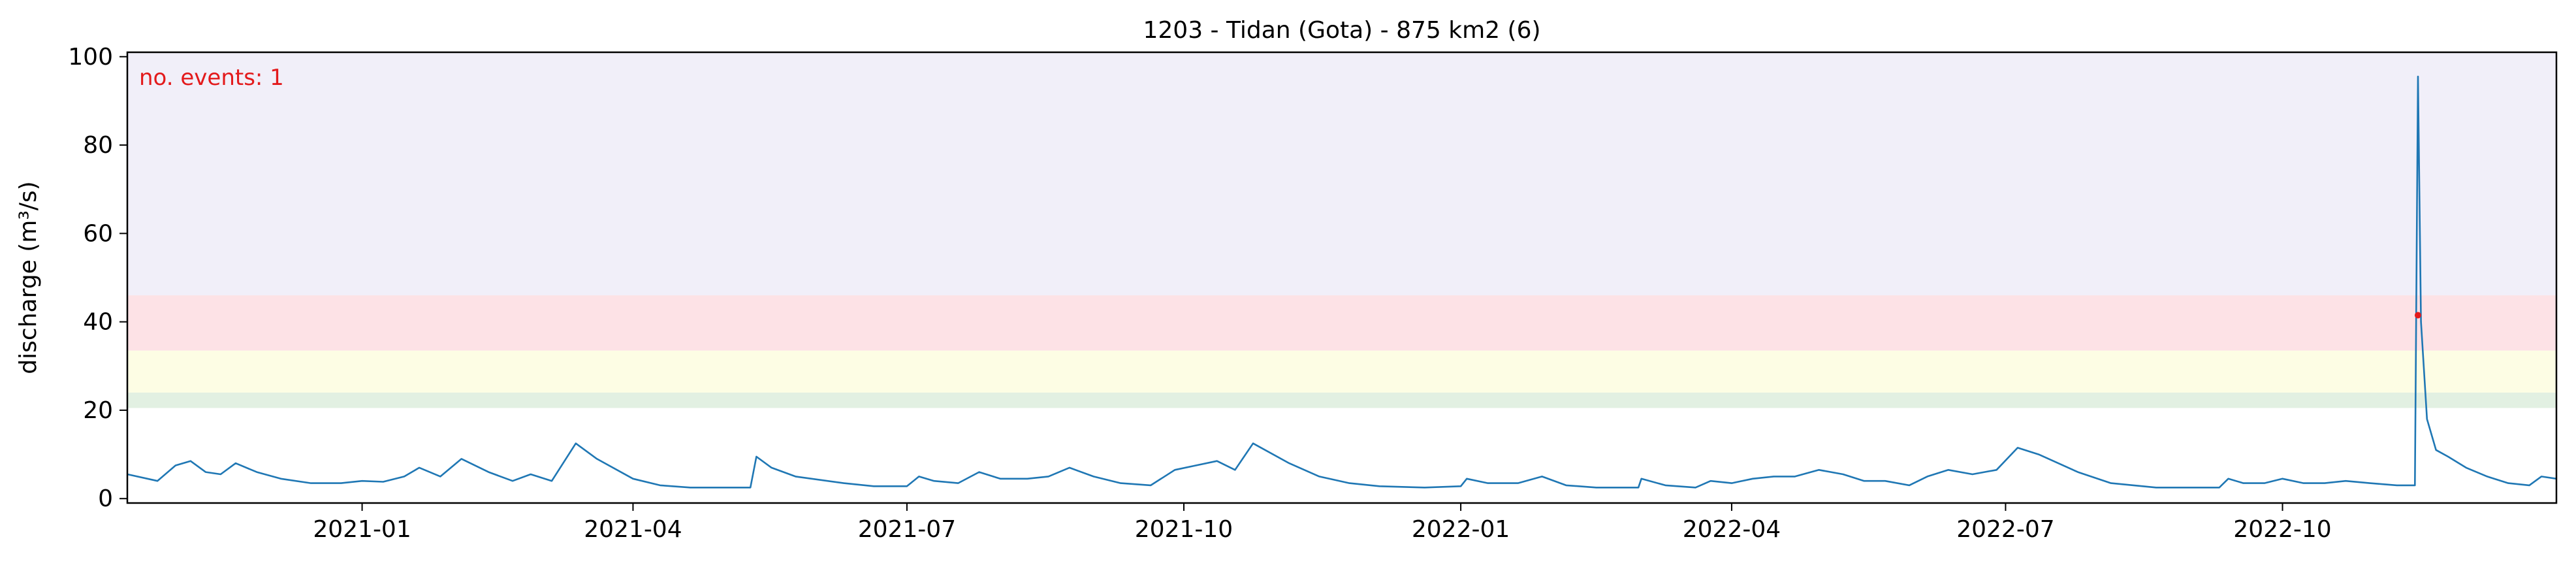 The height and width of the screenshot is (569, 2576). I want to click on x-tick-label: 2021-10, so click(1184, 529).